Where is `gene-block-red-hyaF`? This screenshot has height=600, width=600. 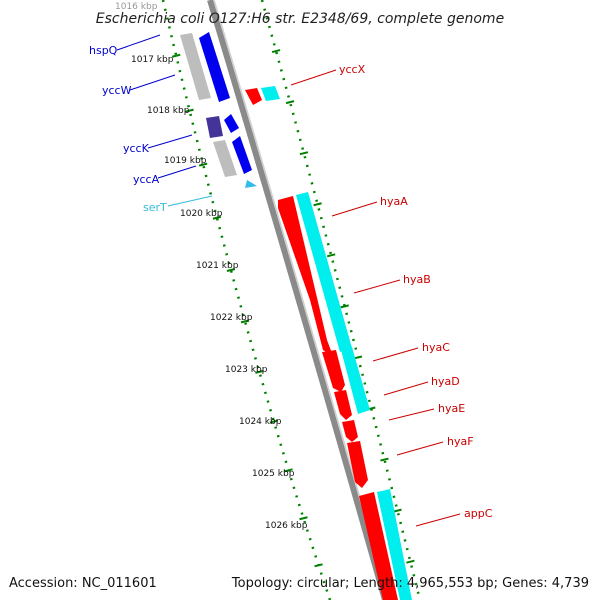 gene-block-red-hyaF is located at coordinates (357, 464).